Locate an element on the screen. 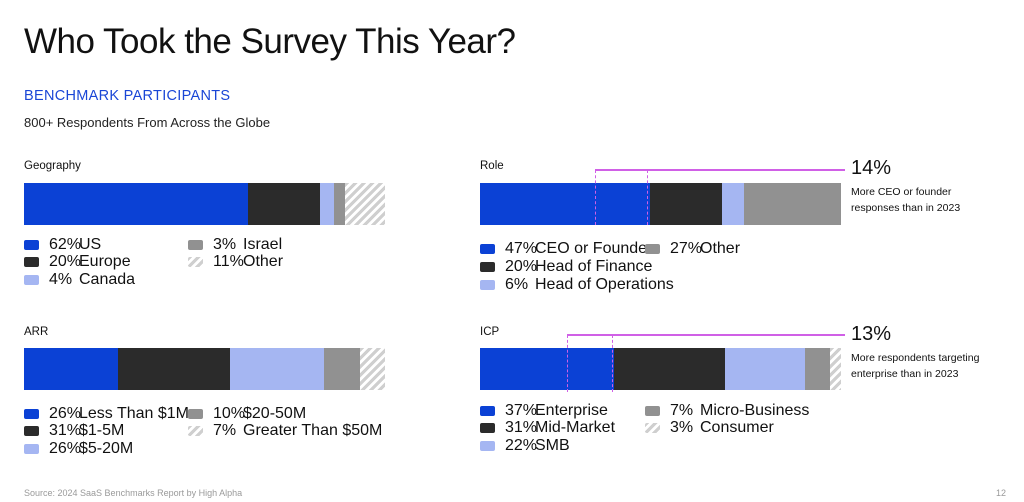 The image size is (1024, 502). legend-label: Less Than $1M is located at coordinates (134, 413).